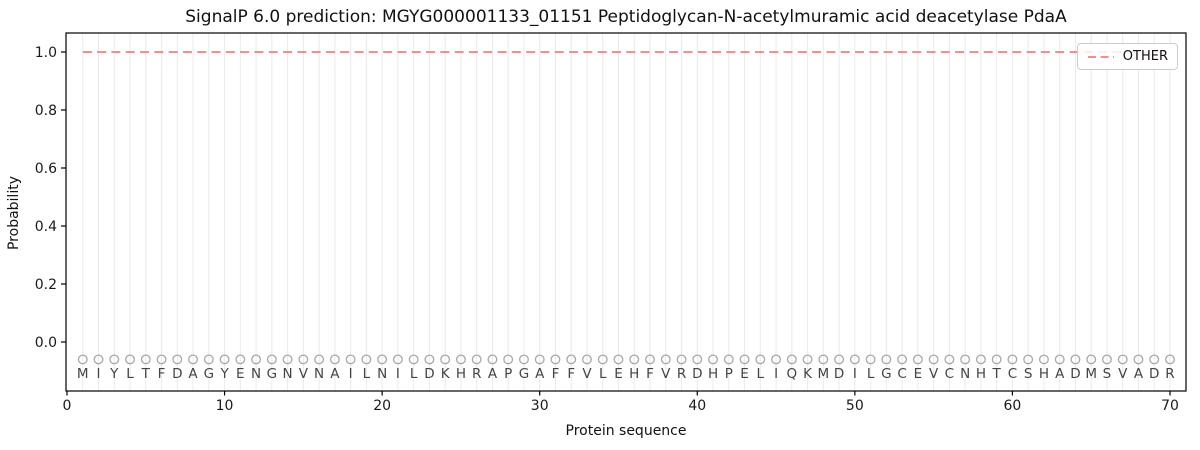 Image resolution: width=1200 pixels, height=450 pixels. What do you see at coordinates (382, 406) in the screenshot?
I see `svg-text: 20` at bounding box center [382, 406].